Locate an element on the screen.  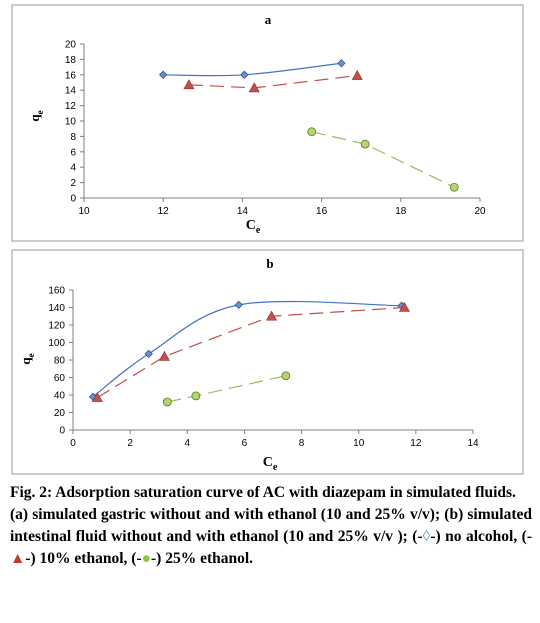
chart-a-y-tick-label: 0 is located at coordinates (73, 199).